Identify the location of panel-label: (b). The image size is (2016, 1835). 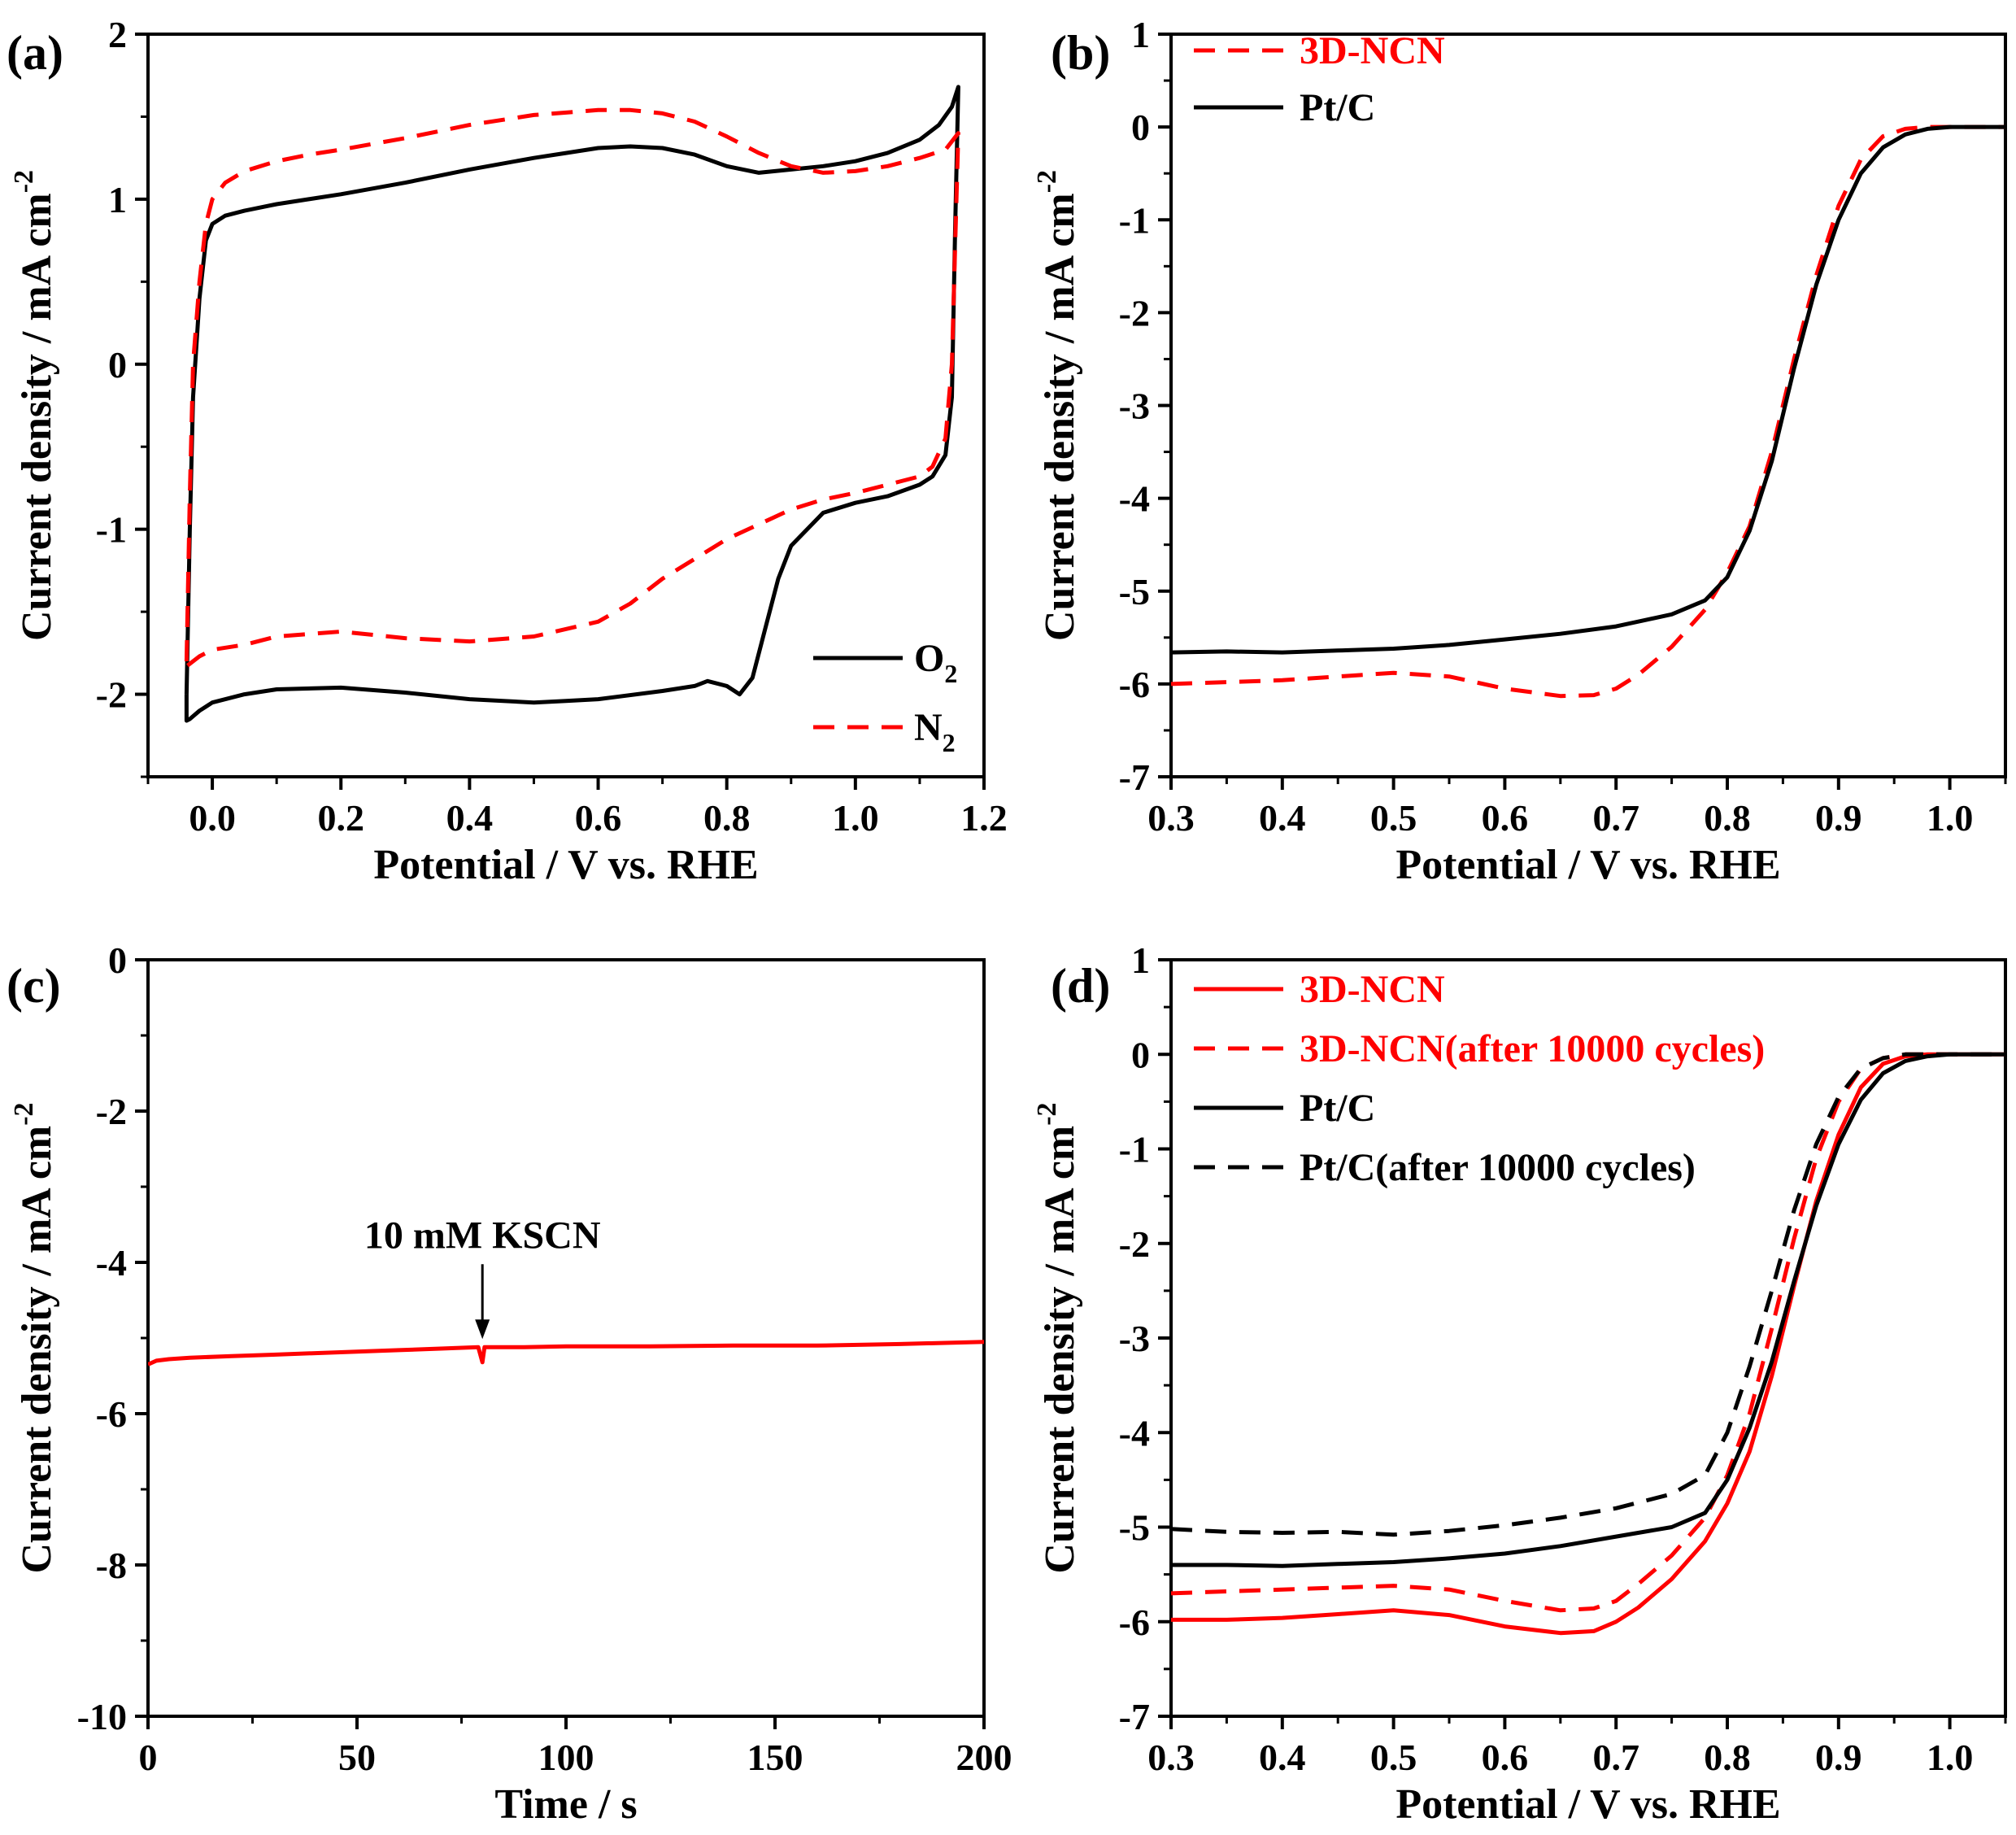
(1080, 53).